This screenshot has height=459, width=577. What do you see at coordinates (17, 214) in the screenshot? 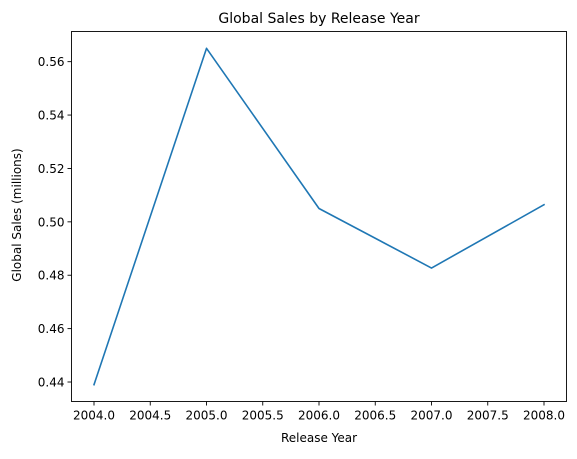
I see `y-axis-label: Global Sales (millions)` at bounding box center [17, 214].